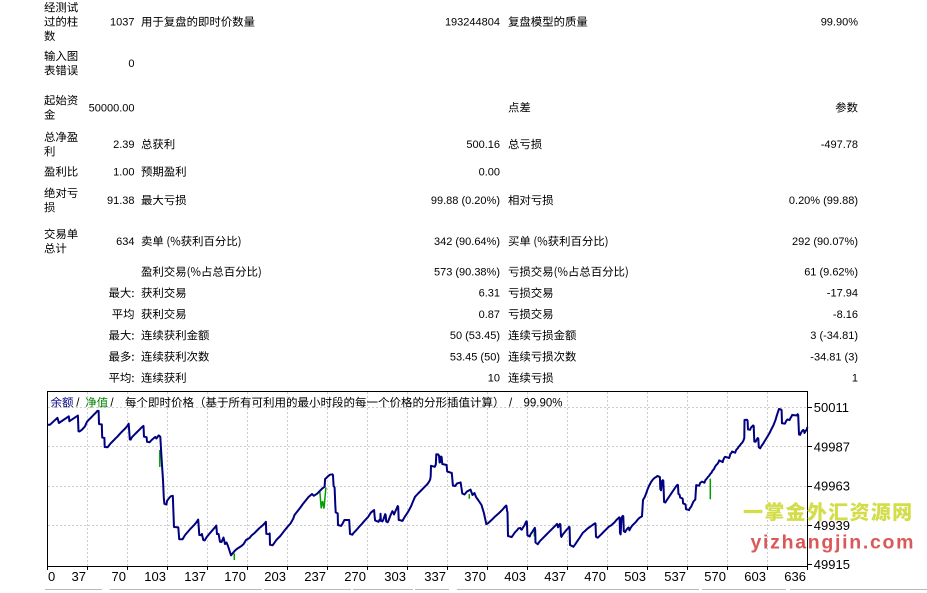  What do you see at coordinates (842, 294) in the screenshot?
I see `svg-text: -17.94` at bounding box center [842, 294].